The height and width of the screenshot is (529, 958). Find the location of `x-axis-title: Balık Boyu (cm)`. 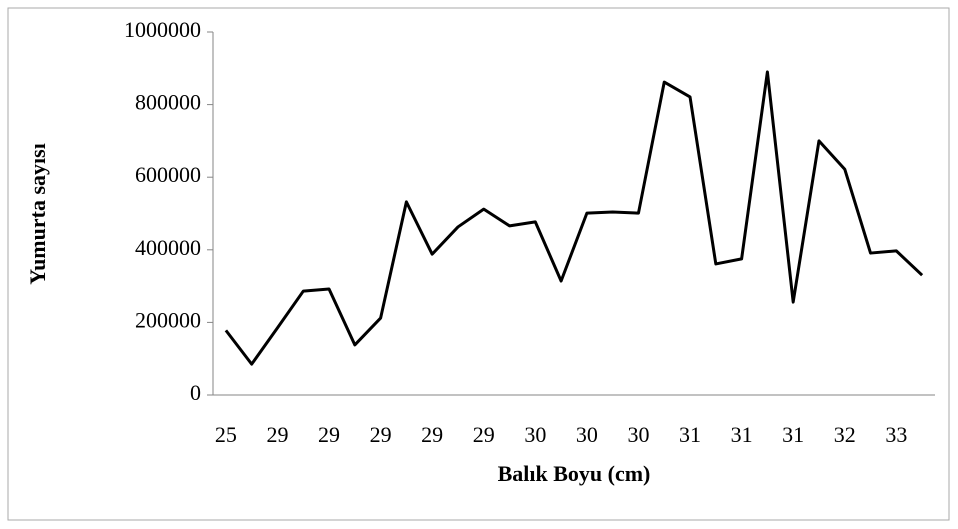

x-axis-title: Balık Boyu (cm) is located at coordinates (574, 473).